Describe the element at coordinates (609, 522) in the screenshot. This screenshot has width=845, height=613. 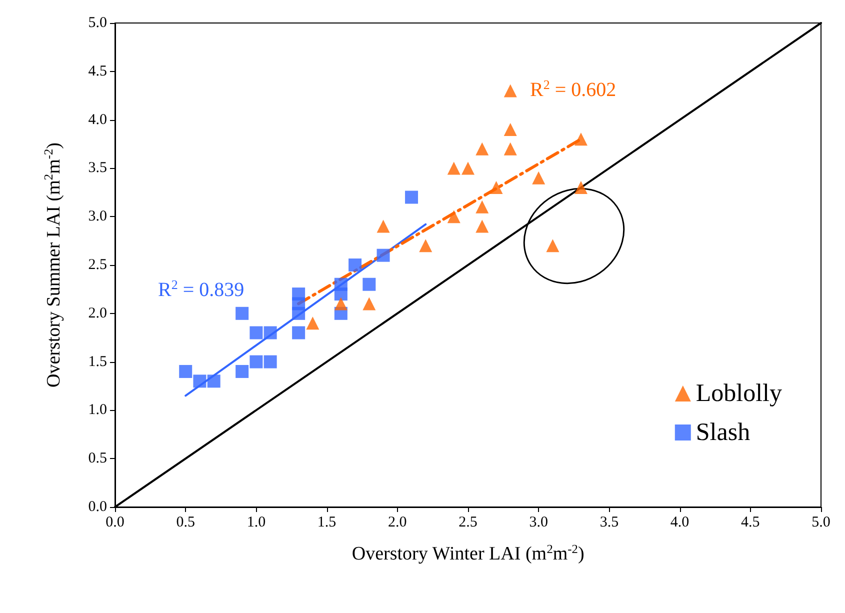
I see `x-tick-label: 3.5` at that location.